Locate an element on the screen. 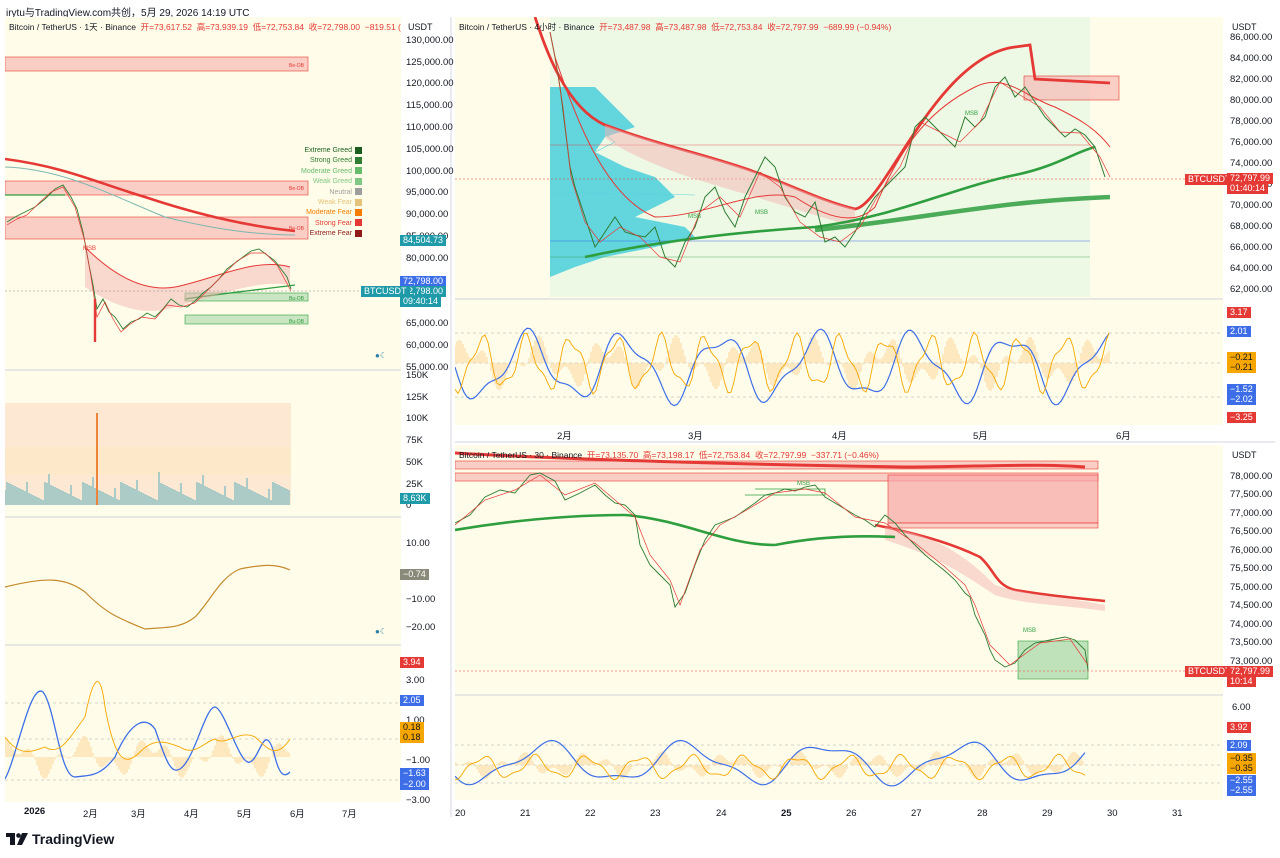 This screenshot has height=858, width=1280. volume-tick: 50K is located at coordinates (414, 462).